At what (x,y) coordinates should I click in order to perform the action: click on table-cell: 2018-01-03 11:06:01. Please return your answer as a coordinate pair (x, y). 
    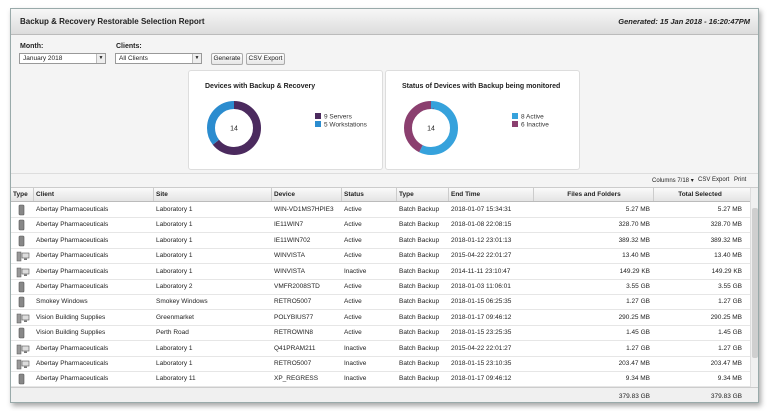
    Looking at the image, I should click on (481, 286).